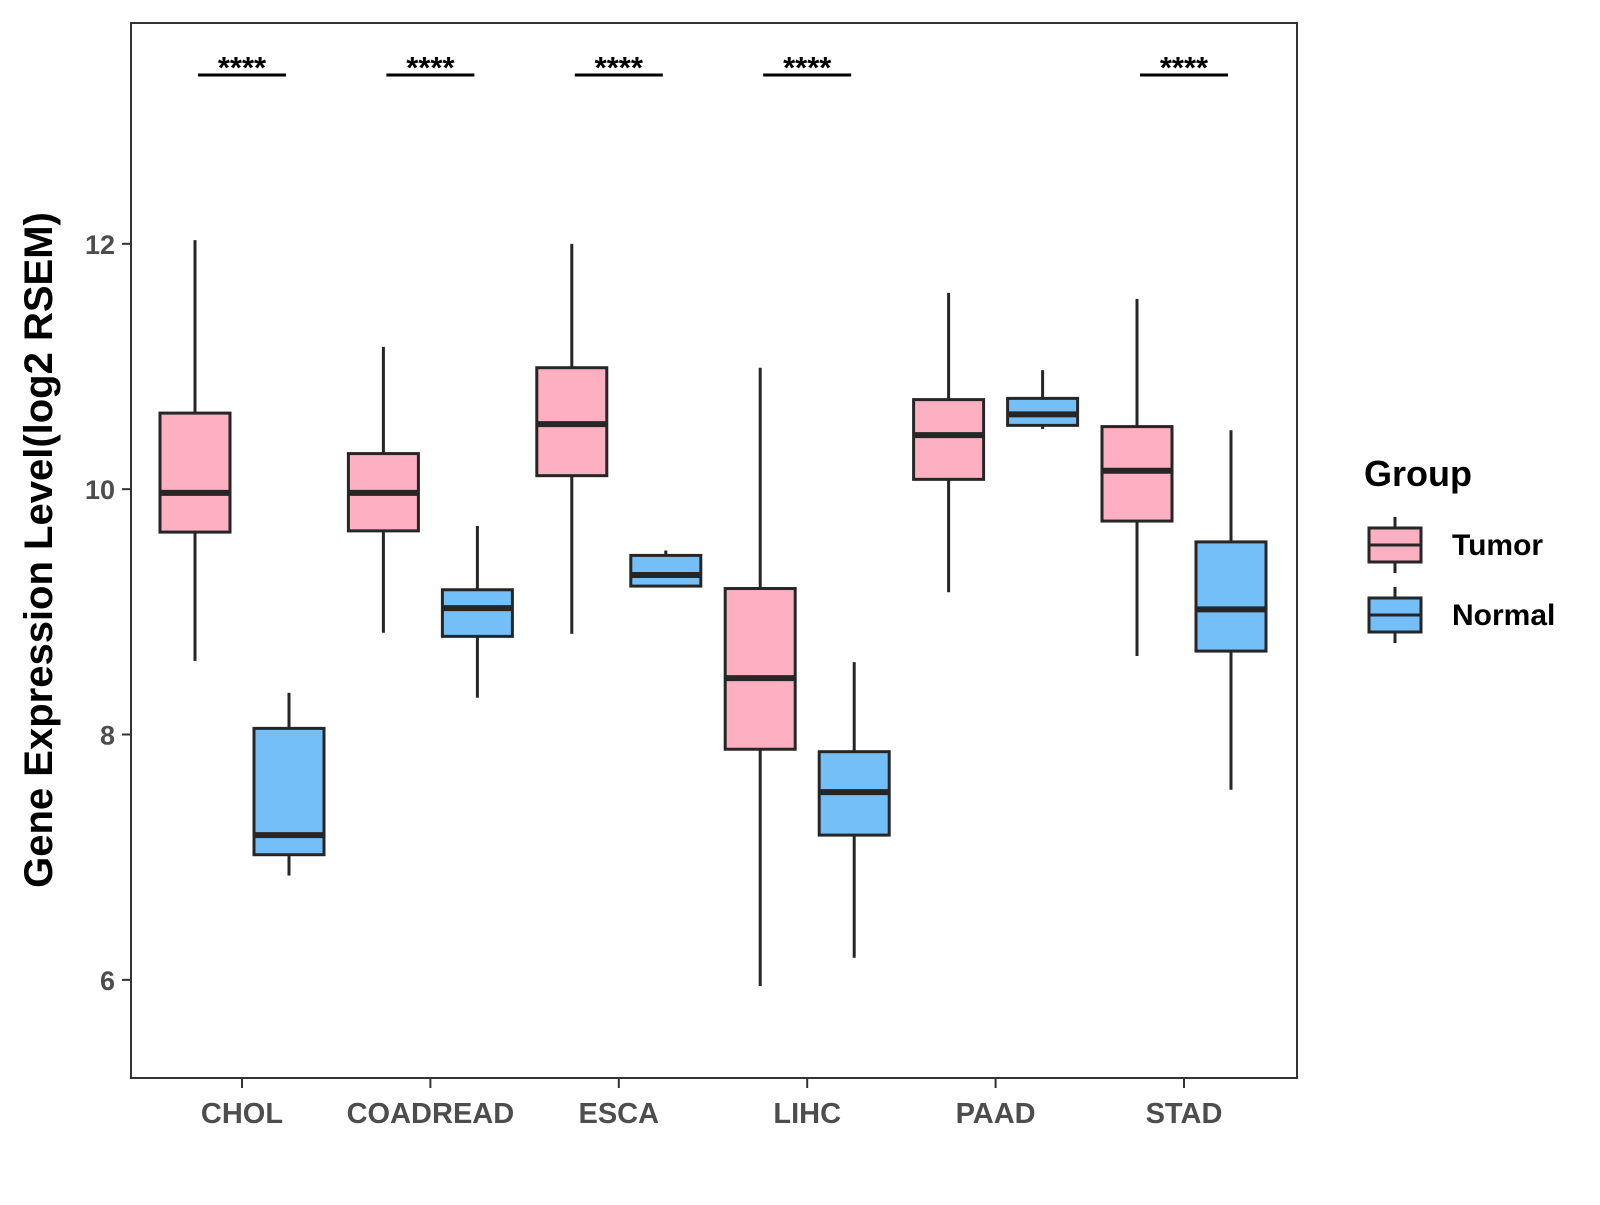 The width and height of the screenshot is (1600, 1205). What do you see at coordinates (1418, 473) in the screenshot?
I see `legend-title: Group` at bounding box center [1418, 473].